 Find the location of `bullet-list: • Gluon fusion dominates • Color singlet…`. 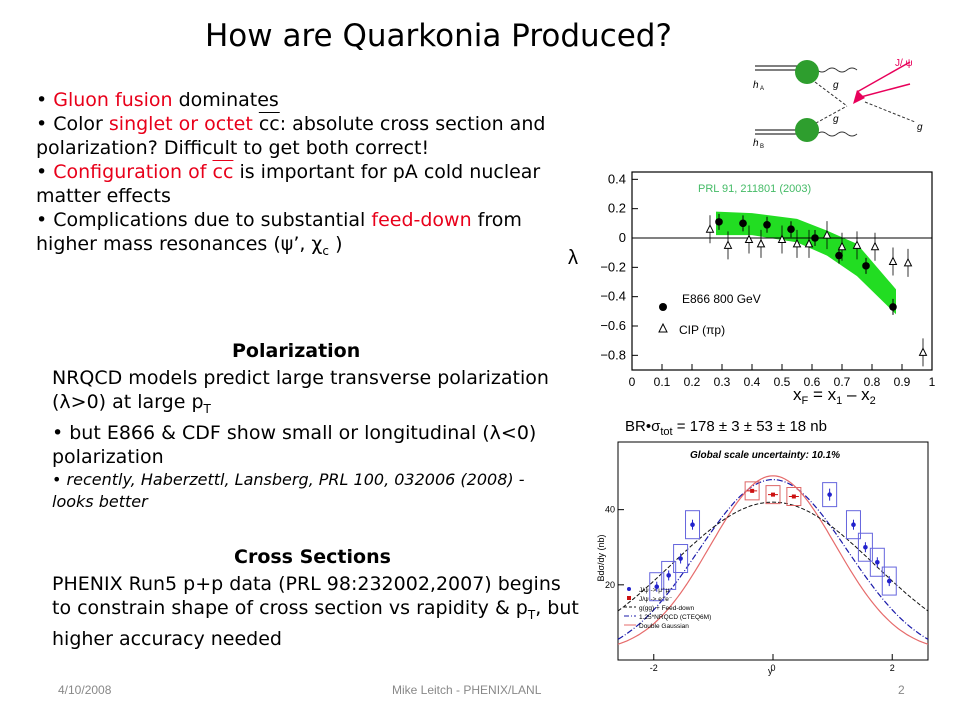

bullet-list: • Gluon fusion dominates • Color singlet… is located at coordinates (296, 175).